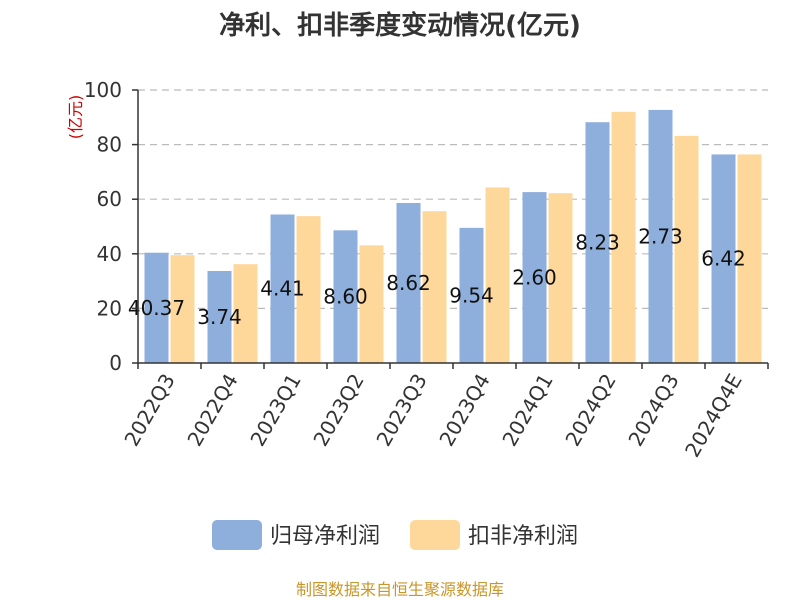 This screenshot has height=600, width=800. What do you see at coordinates (109, 308) in the screenshot?
I see `y-tick-label: 20` at bounding box center [109, 308].